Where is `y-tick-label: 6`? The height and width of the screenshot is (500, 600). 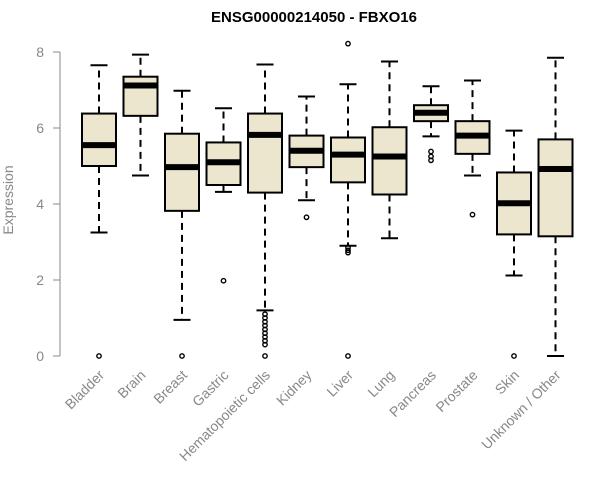
y-tick-label: 6 is located at coordinates (40, 128).